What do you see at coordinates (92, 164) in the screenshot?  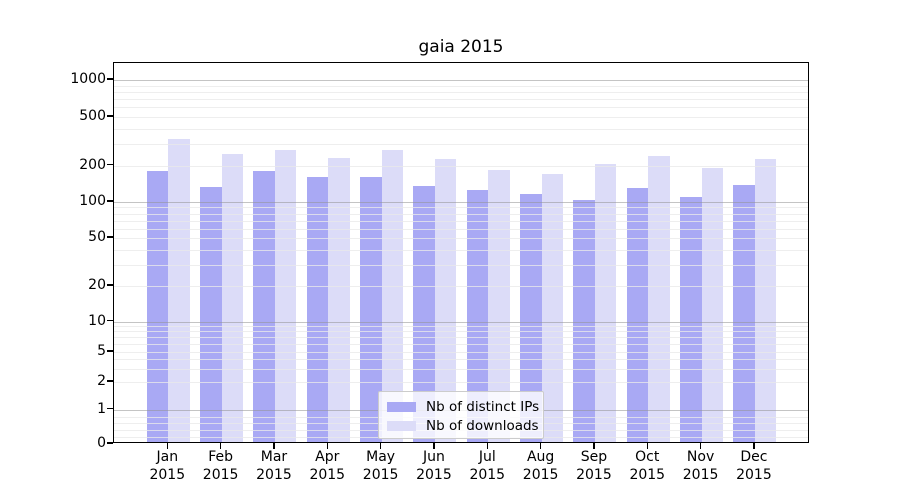 I see `y-tick-label: 200` at bounding box center [92, 164].